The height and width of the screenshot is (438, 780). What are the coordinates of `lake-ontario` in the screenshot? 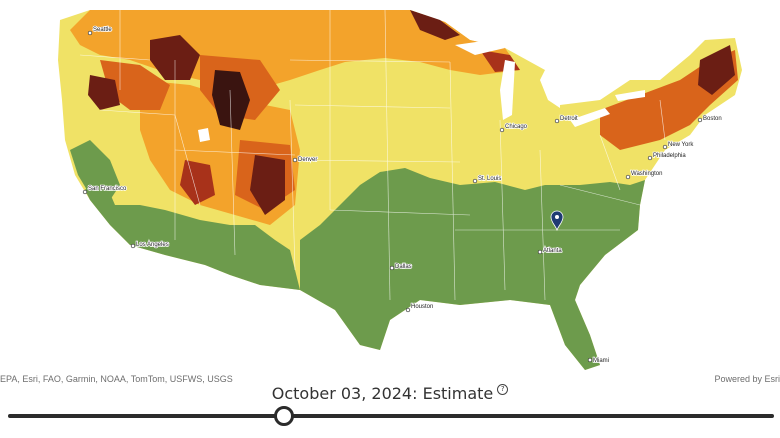 It's located at (630, 95).